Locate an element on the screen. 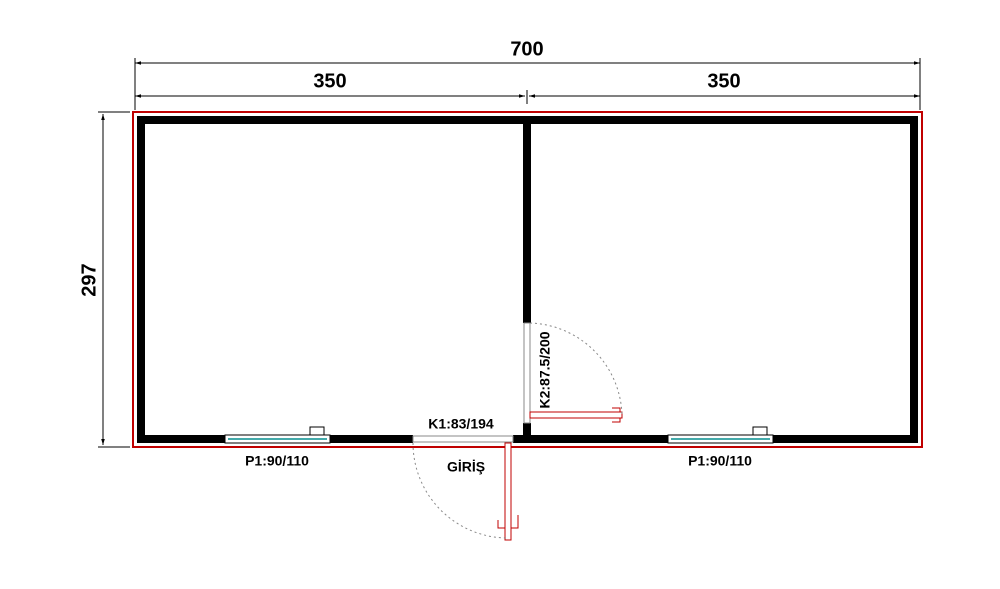  dimension-label: 297 is located at coordinates (89, 279).